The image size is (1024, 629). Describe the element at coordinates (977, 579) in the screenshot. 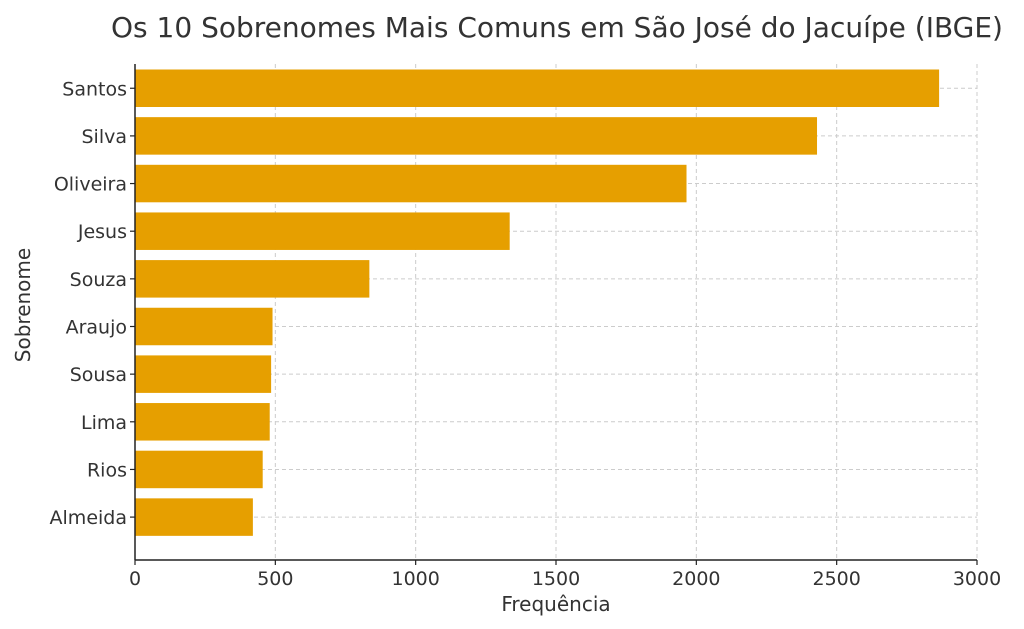

I see `x-tick-label: 3000` at that location.